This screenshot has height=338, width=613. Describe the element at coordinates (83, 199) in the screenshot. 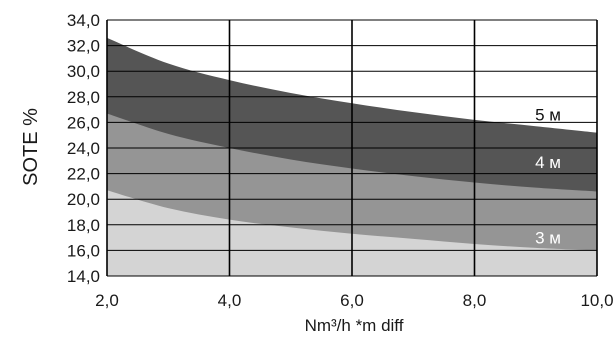

I see `y-tick-label: 20,0` at that location.